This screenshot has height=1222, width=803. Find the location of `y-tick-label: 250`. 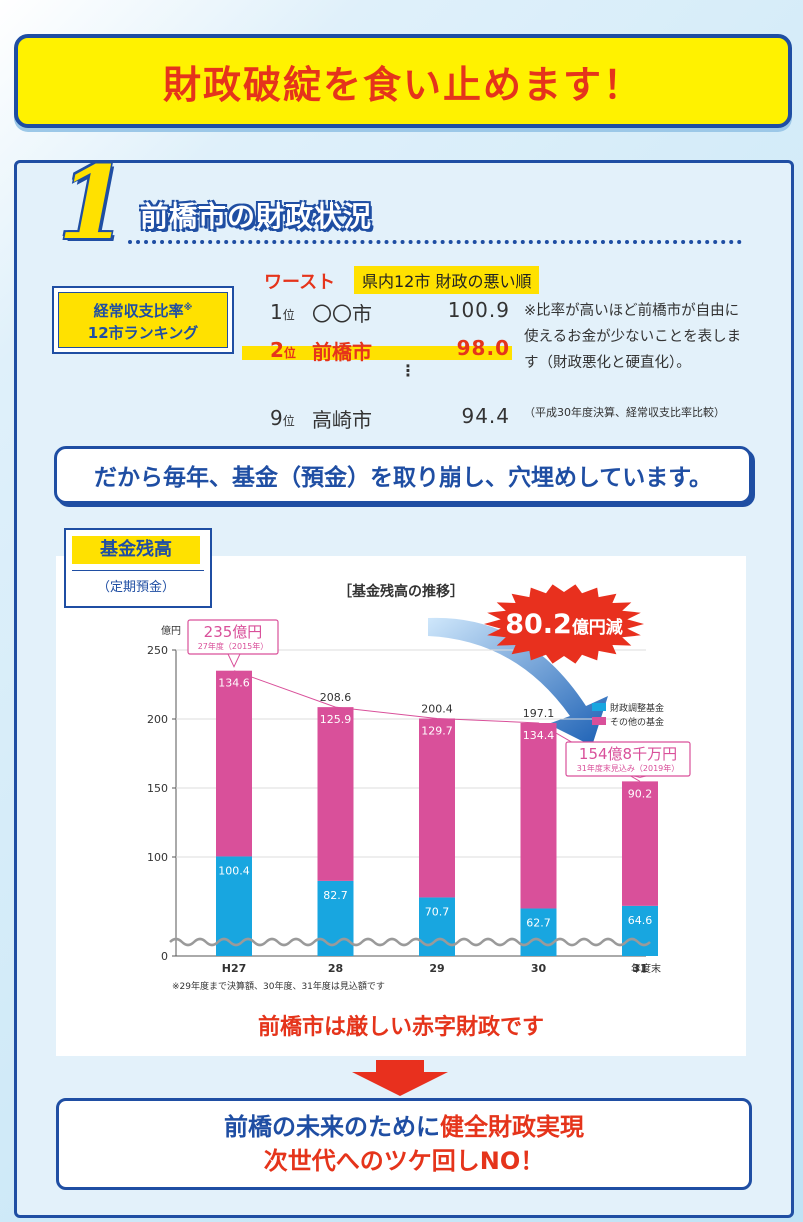

y-tick-label: 250 is located at coordinates (157, 650).